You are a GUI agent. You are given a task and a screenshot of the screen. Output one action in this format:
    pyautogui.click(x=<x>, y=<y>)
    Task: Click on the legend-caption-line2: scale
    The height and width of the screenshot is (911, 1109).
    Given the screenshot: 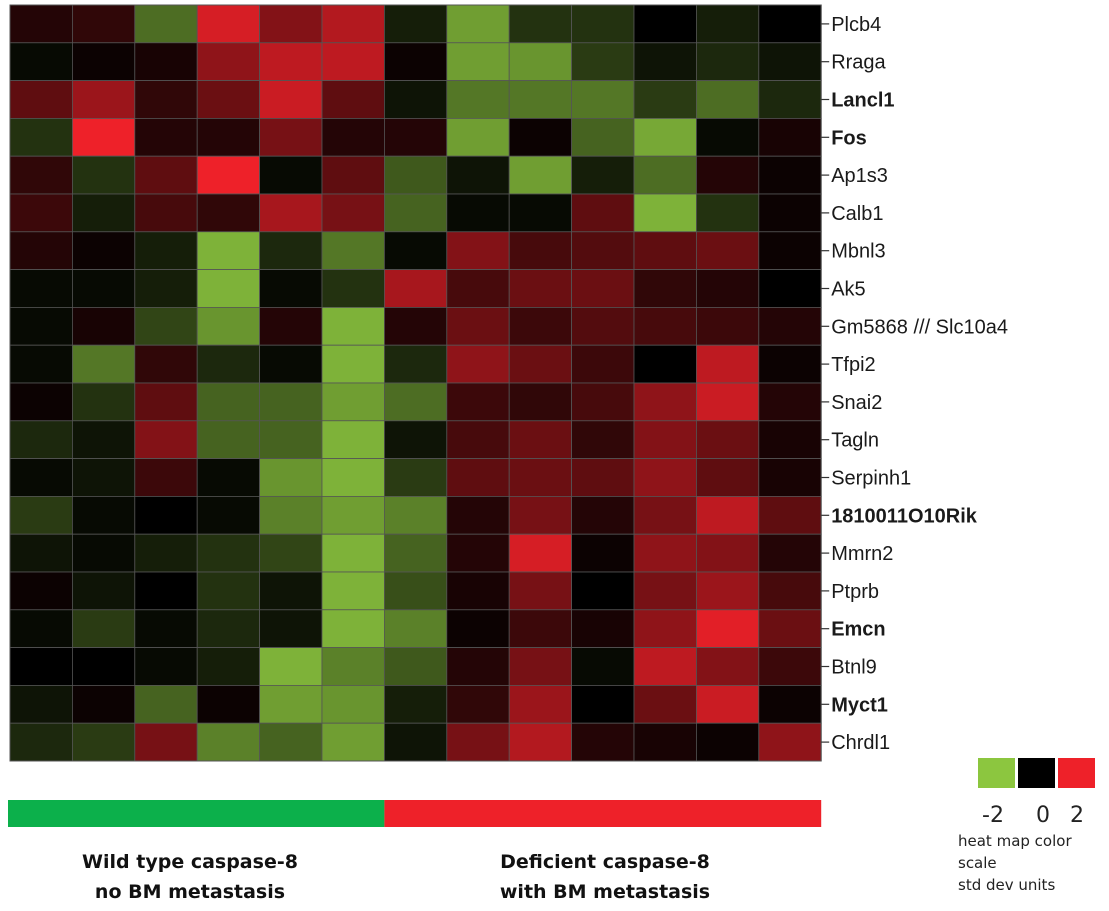 What is the action you would take?
    pyautogui.click(x=977, y=863)
    